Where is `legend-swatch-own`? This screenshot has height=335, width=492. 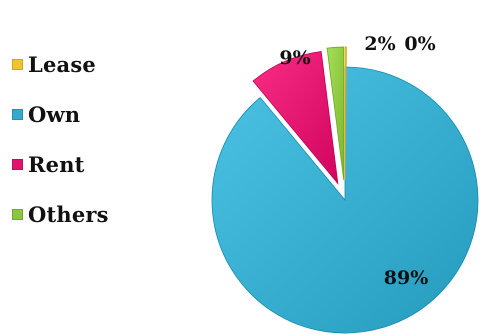 legend-swatch-own is located at coordinates (17, 114).